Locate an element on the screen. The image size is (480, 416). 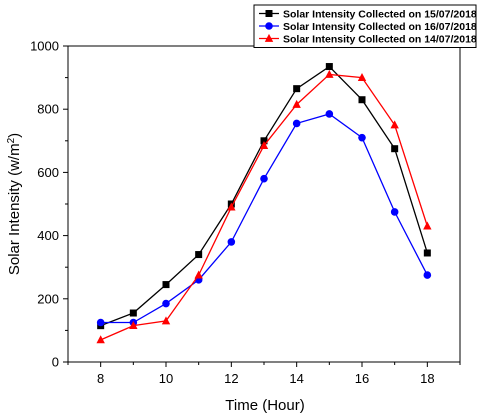
x-tick-label-8: 8 is located at coordinates (100, 378).